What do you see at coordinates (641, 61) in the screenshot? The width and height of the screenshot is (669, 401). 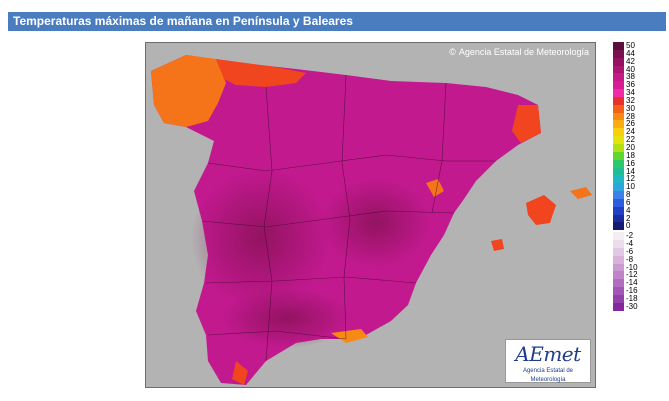 I see `legend-row: 42` at bounding box center [641, 61].